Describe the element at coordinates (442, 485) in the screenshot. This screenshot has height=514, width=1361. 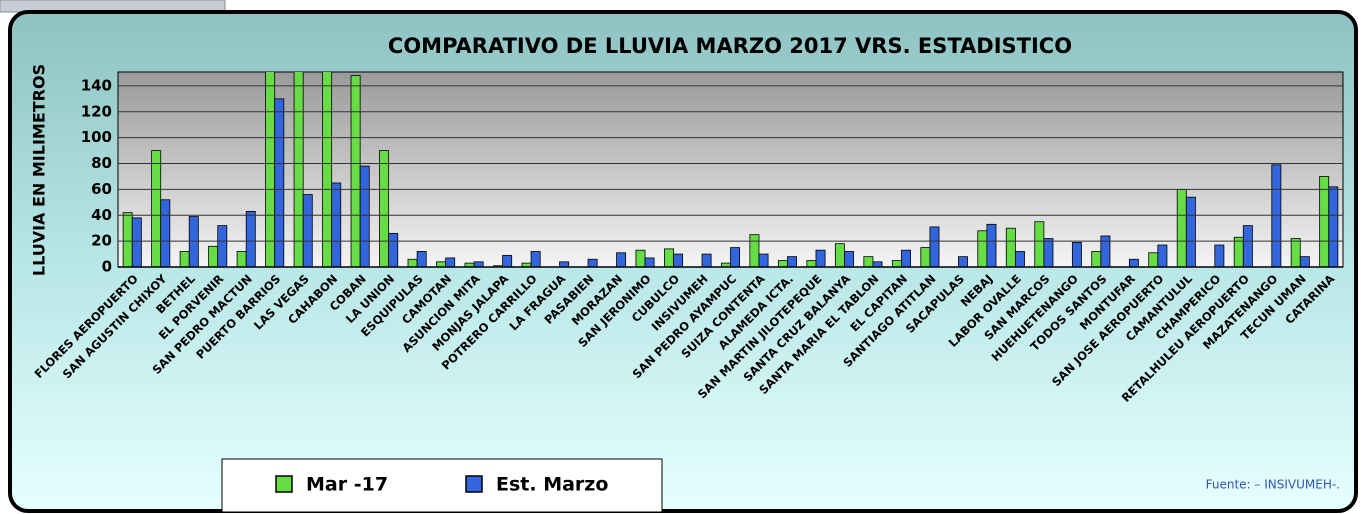
I see `legend` at that location.